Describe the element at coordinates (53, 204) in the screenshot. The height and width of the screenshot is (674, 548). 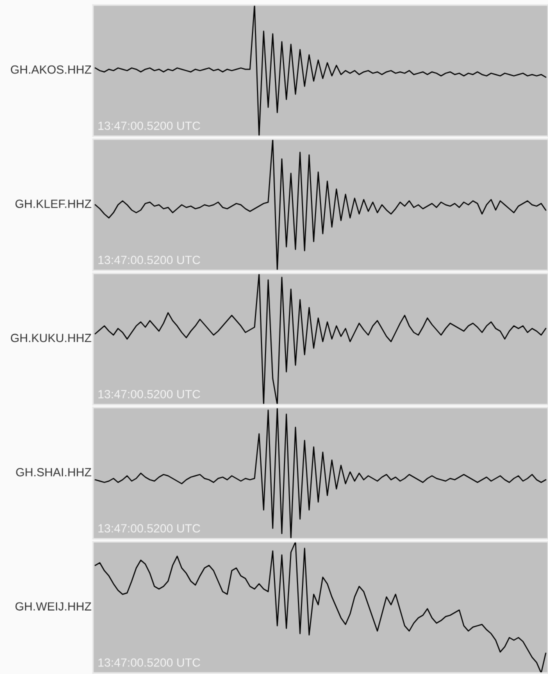
I see `y-axis-title: GH.KLEF.HHZ` at that location.